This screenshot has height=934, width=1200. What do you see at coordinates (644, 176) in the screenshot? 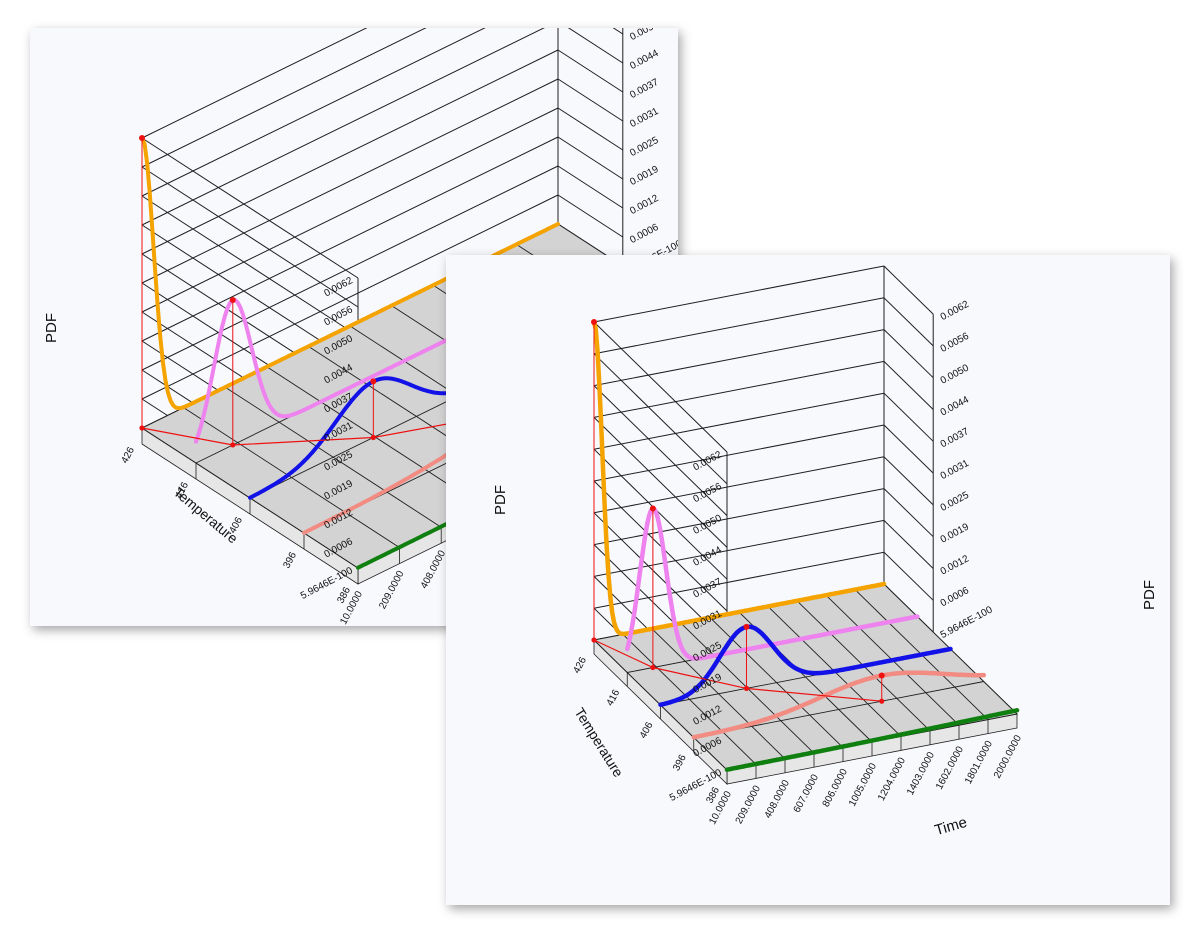
I see `pdf-tick-label-right: 0.0019` at bounding box center [644, 176].